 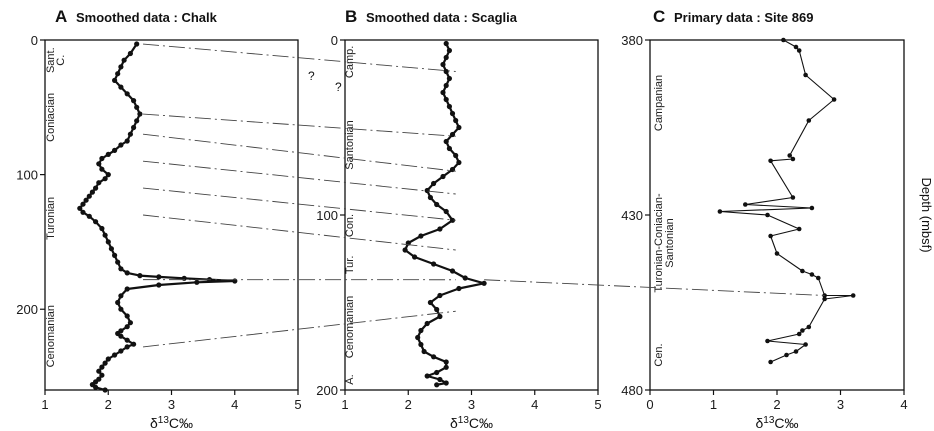 I want to click on panel-c-stage-label: Campanian, so click(x=659, y=103).